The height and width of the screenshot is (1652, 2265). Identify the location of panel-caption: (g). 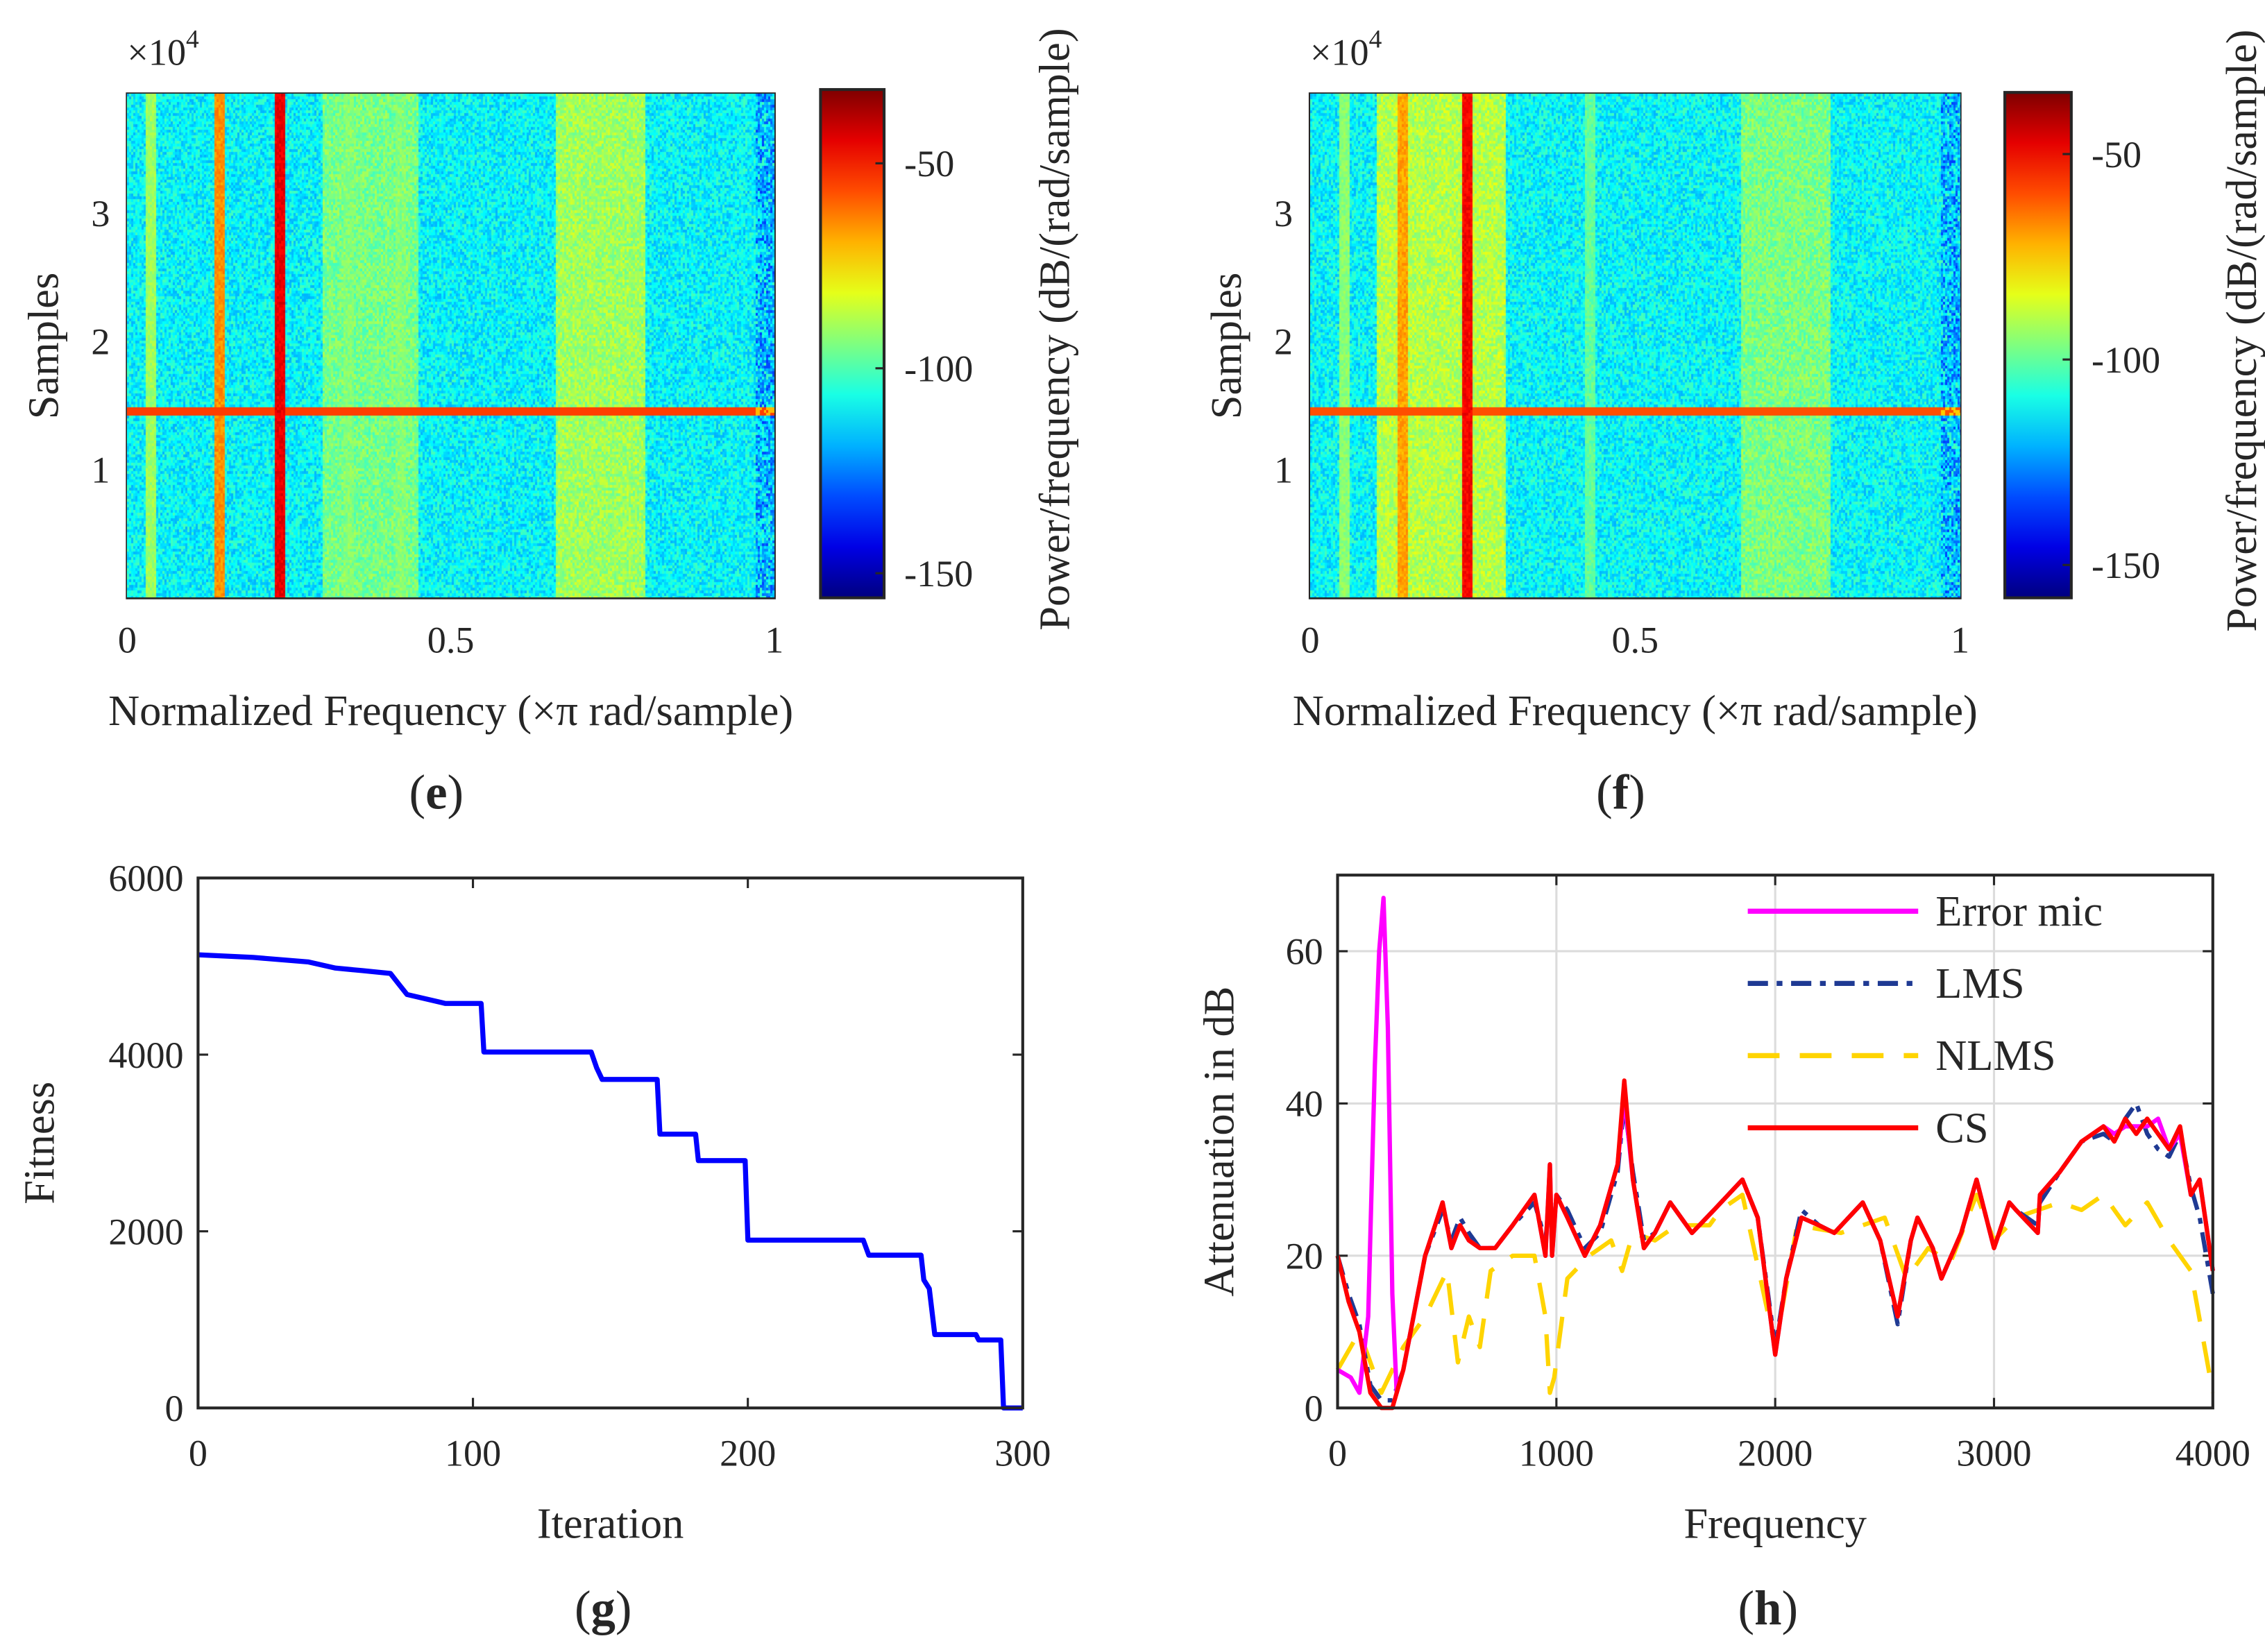
(603, 1608).